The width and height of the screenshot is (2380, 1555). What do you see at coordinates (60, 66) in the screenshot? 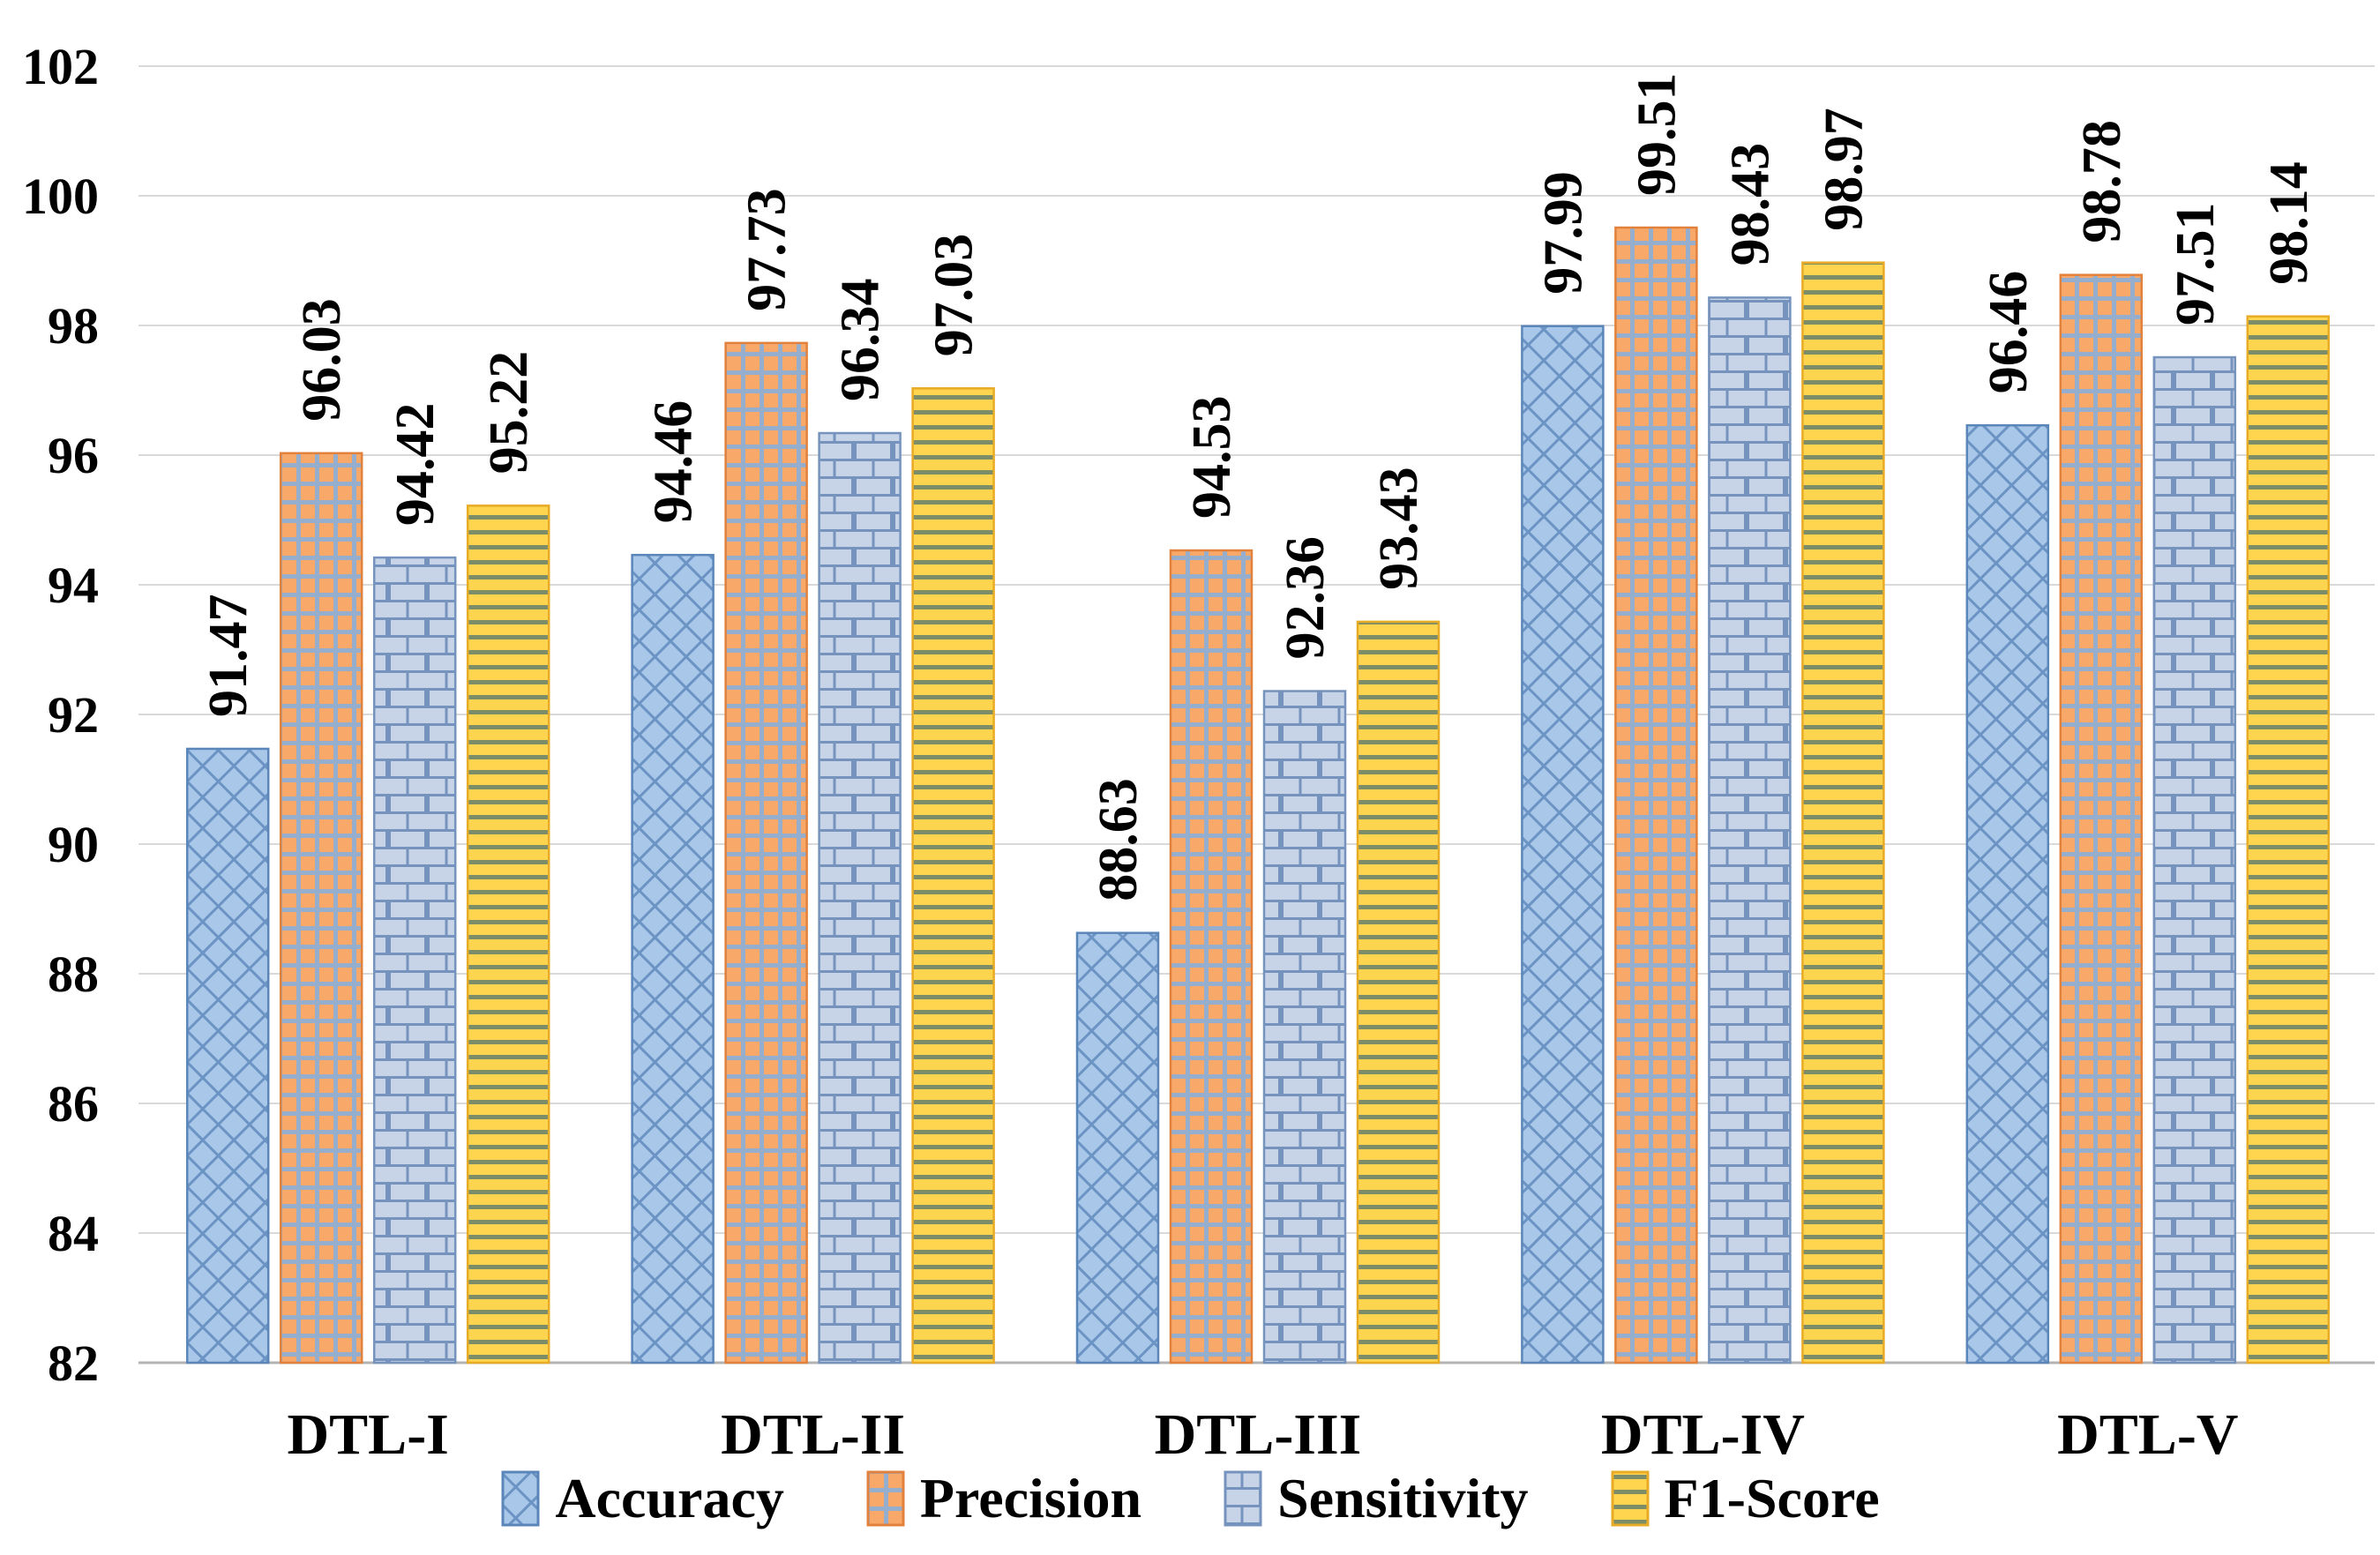
I see `y-tick-label: 102` at bounding box center [60, 66].